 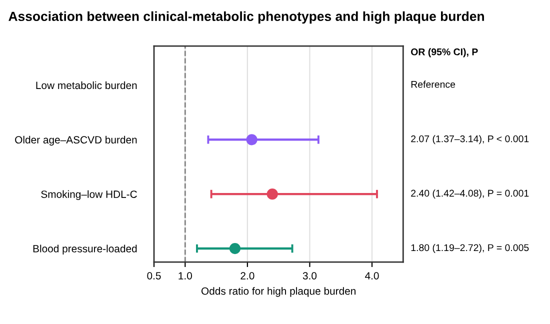 I want to click on y-tick-label: Blood pressure-loaded, so click(x=85, y=249).